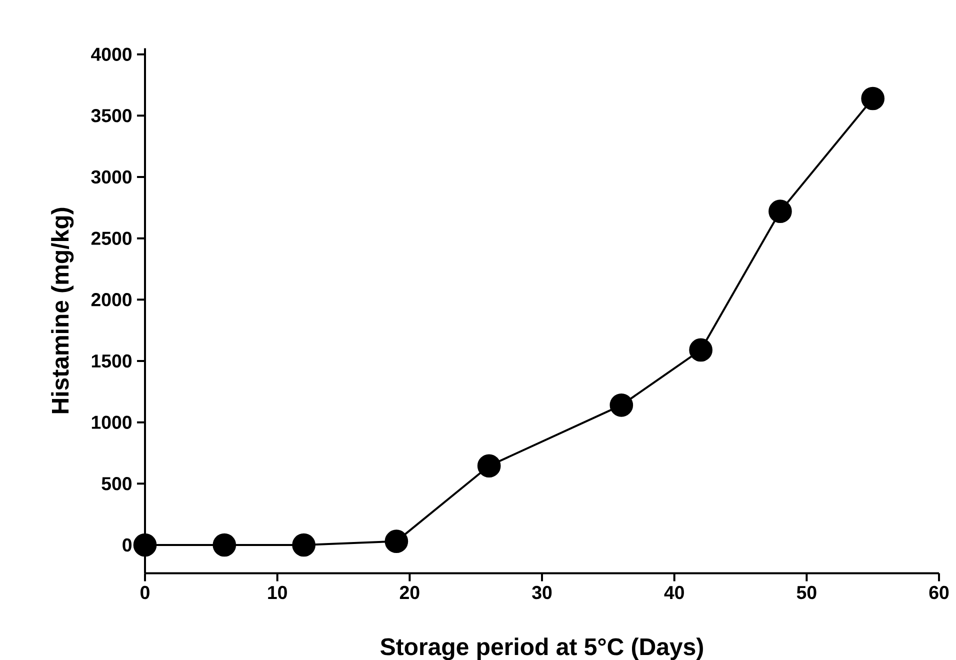  I want to click on x-tick-label: 0, so click(145, 593).